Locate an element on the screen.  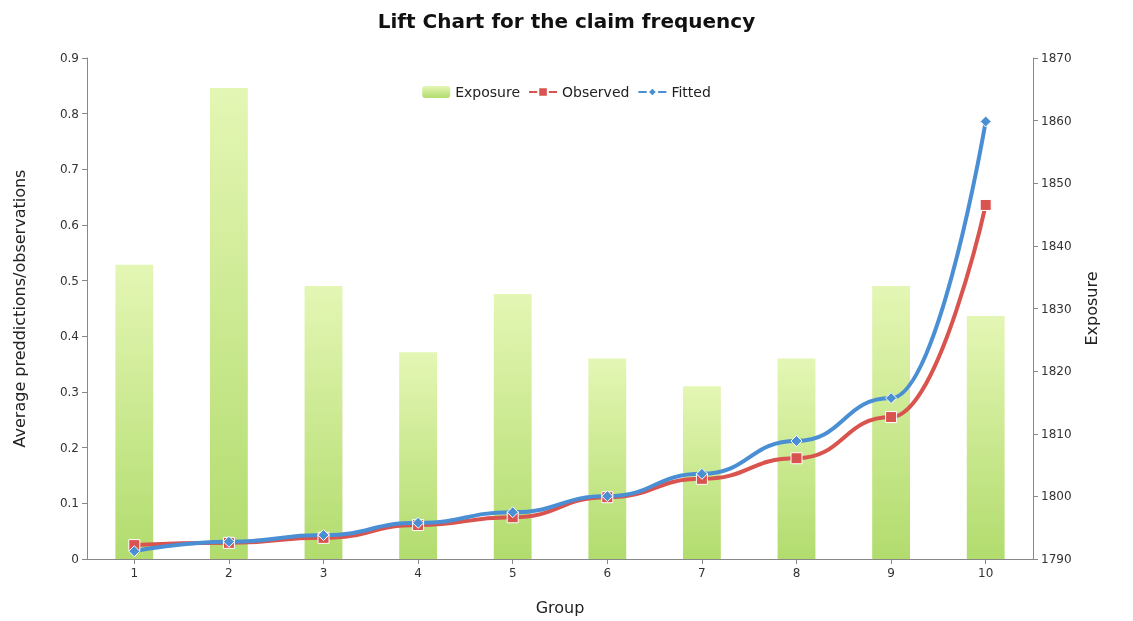
y-tick-label: 0.7 is located at coordinates (69, 169).